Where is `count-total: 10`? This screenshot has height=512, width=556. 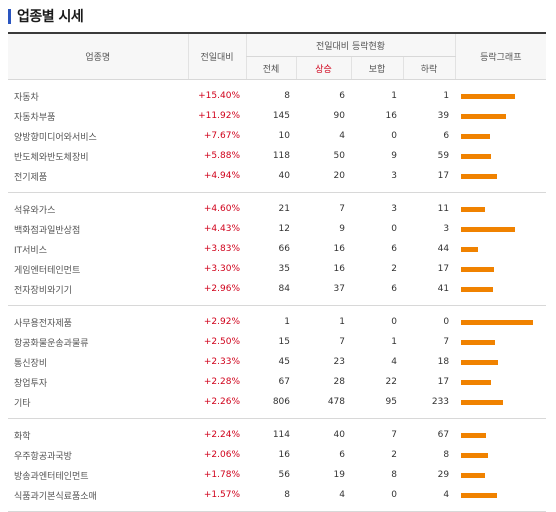
count-total: 10 is located at coordinates (284, 136).